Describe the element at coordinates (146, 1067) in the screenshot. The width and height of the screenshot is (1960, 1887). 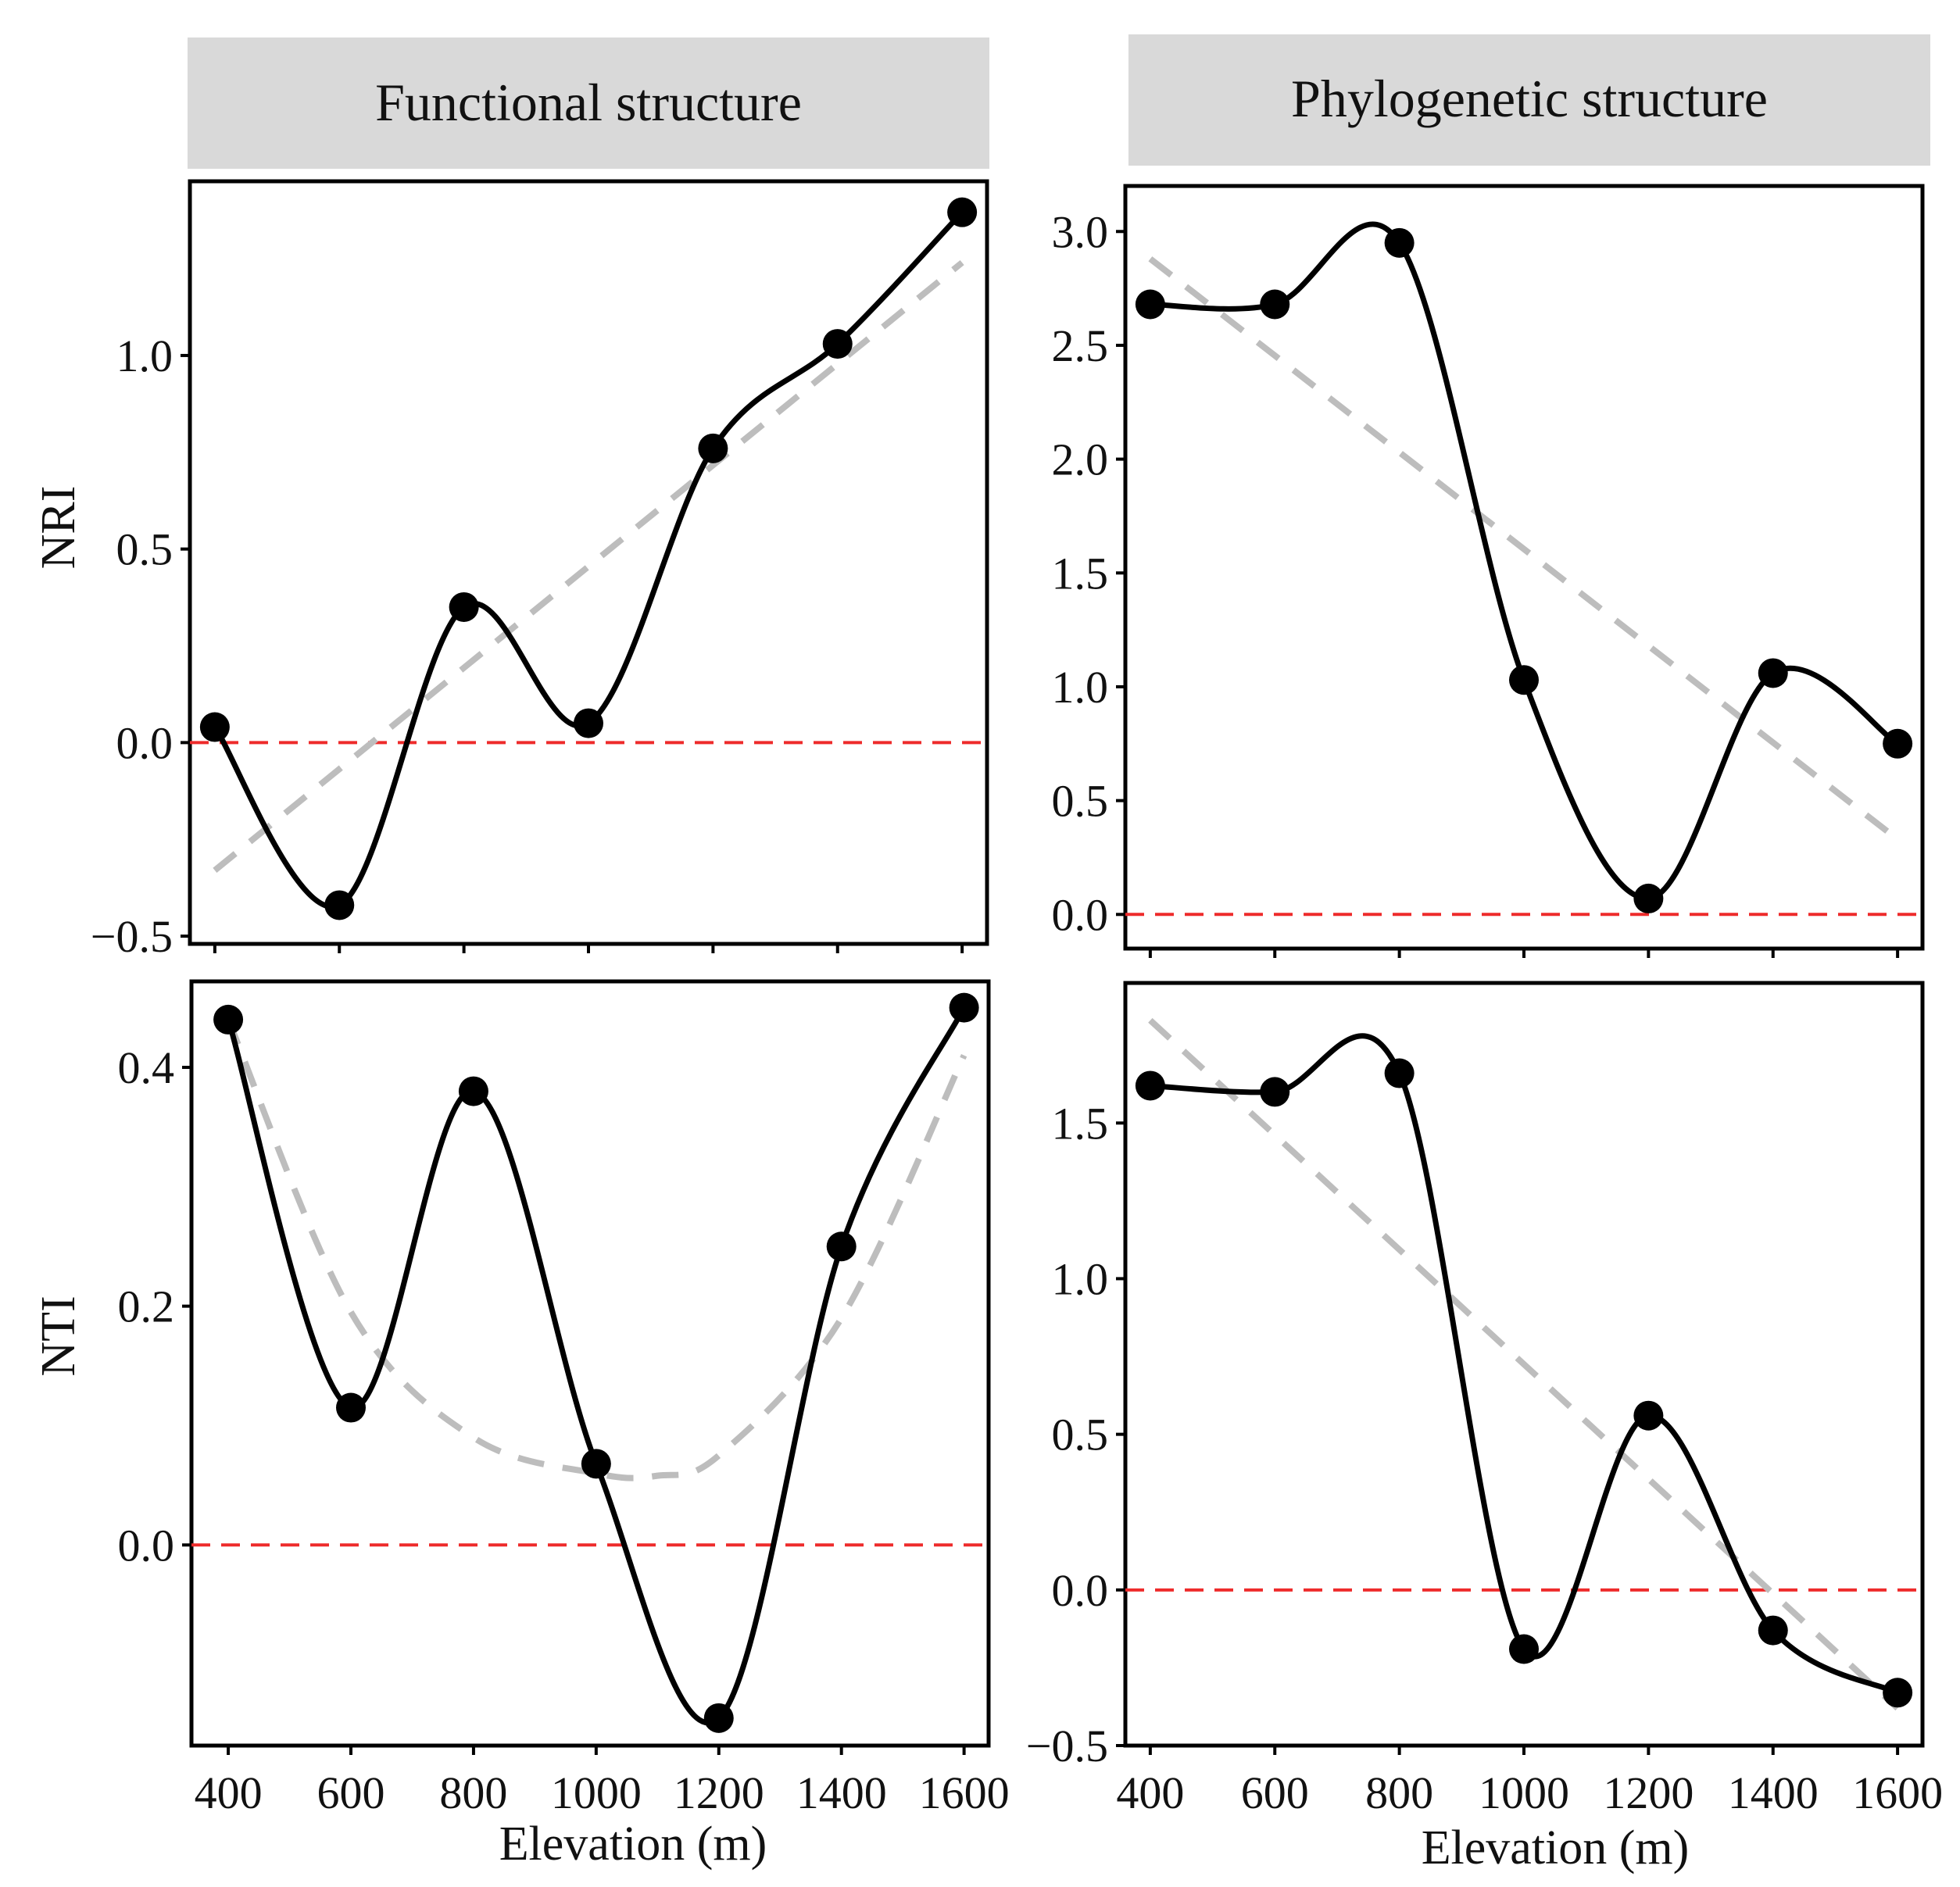
I see `y-tick-label: 0.4` at that location.